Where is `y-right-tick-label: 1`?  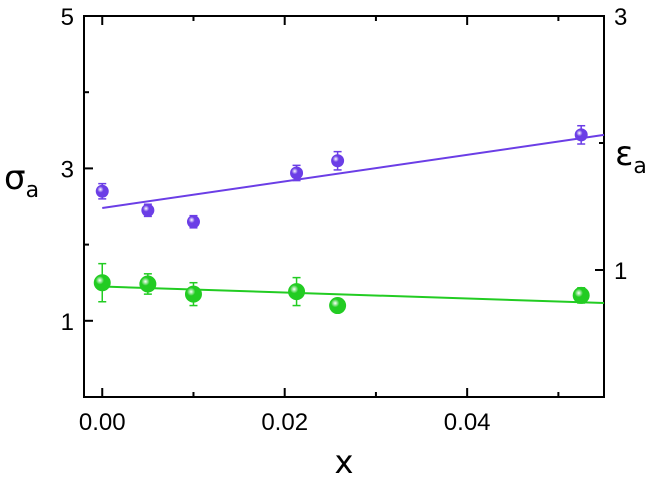 y-right-tick-label: 1 is located at coordinates (620, 271).